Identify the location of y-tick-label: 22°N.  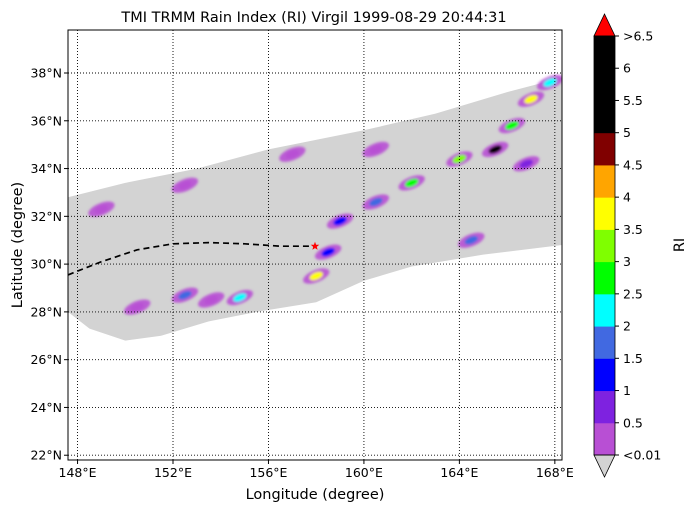
(46, 455).